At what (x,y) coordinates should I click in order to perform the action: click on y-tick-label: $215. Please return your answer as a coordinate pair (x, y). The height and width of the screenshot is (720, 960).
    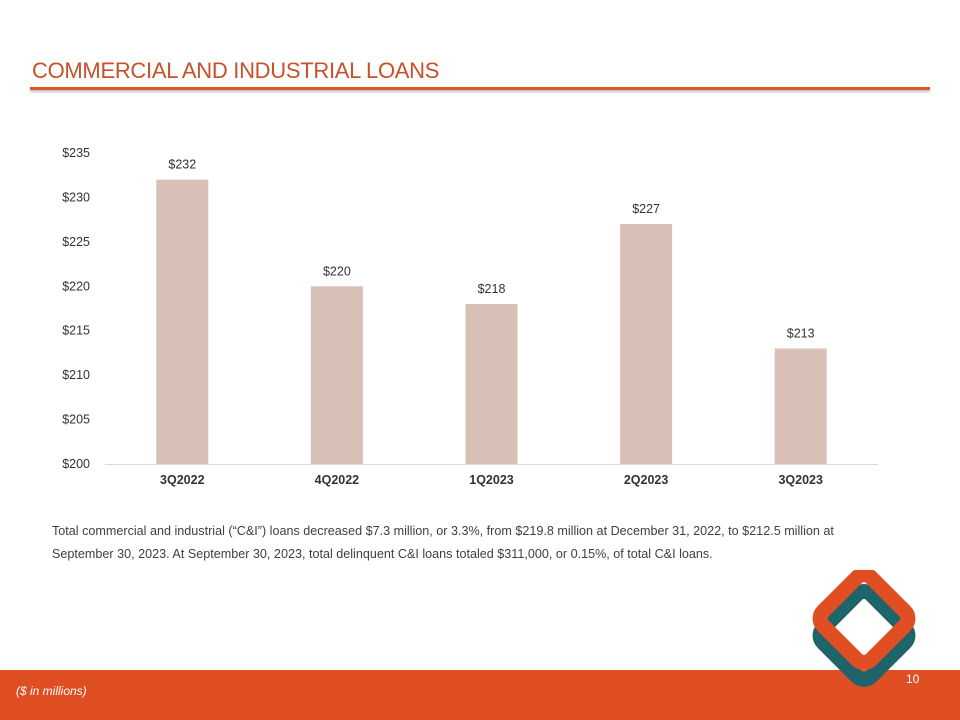
    Looking at the image, I should click on (76, 331).